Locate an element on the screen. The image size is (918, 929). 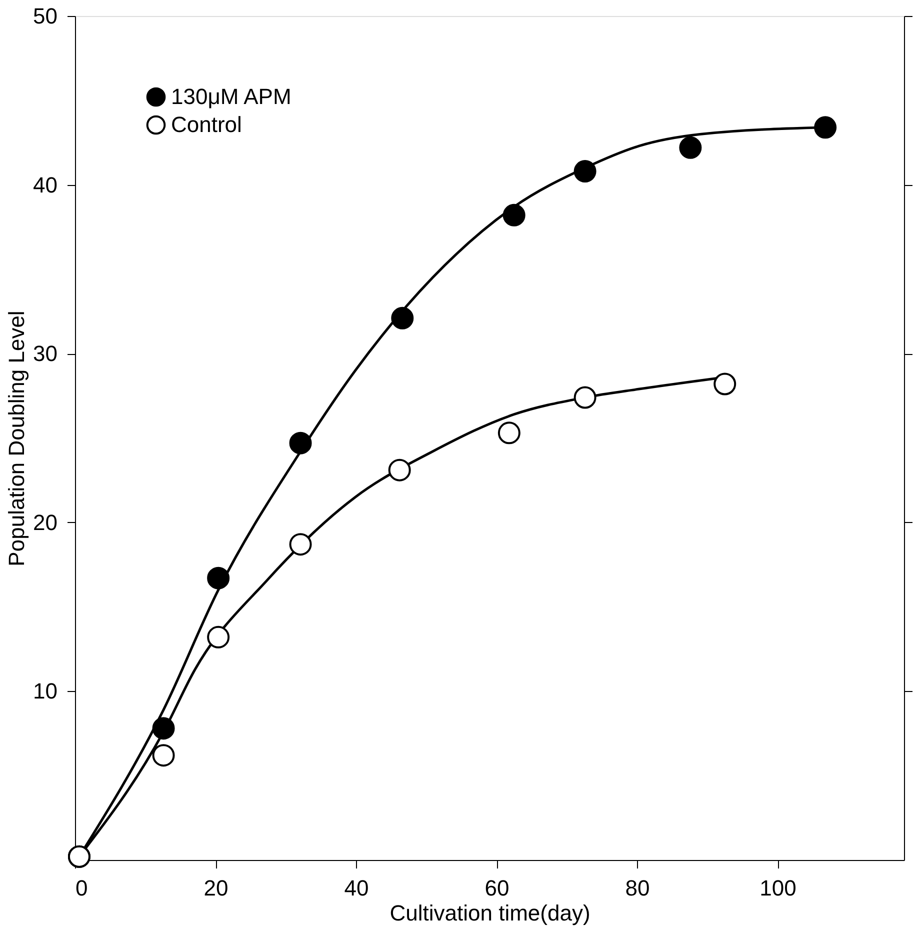
y-tick-label: 40 is located at coordinates (45, 185).